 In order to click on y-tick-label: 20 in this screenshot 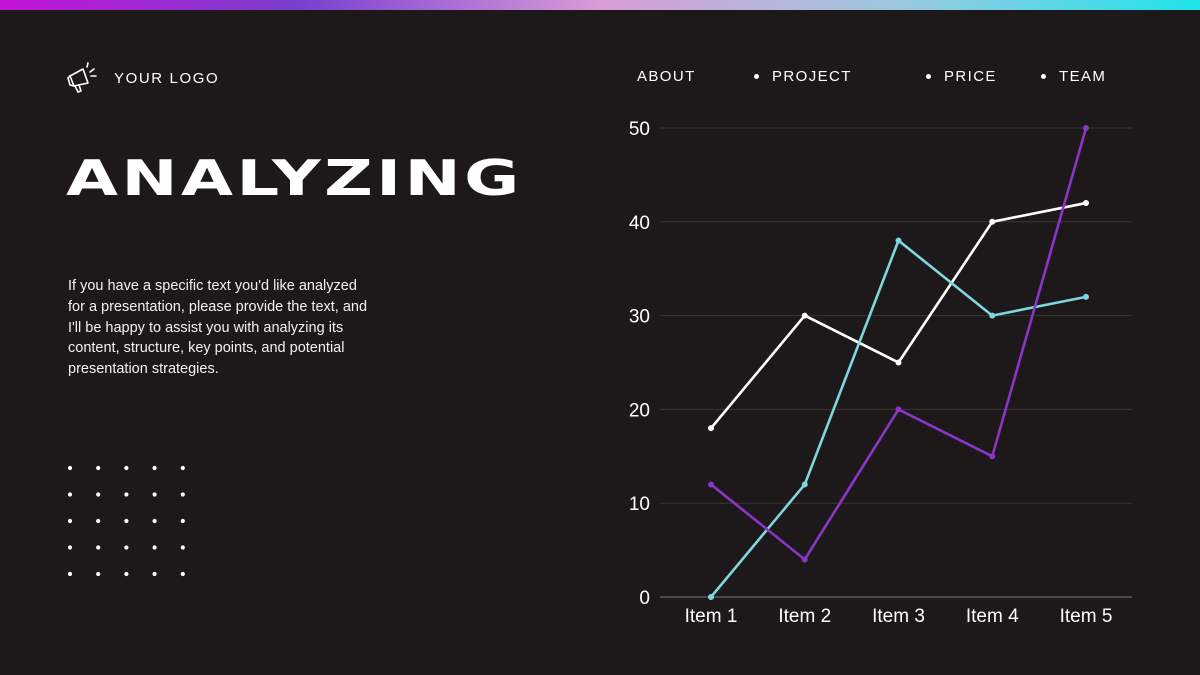, I will do `click(639, 410)`.